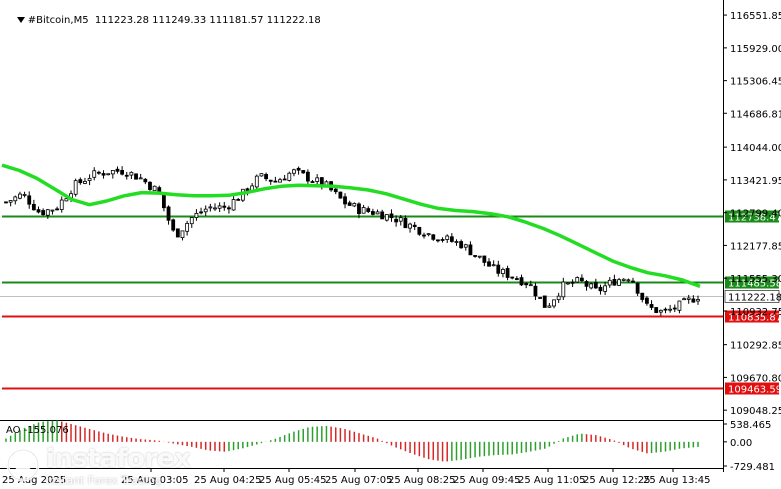  I want to click on dropdown-triangle-icon, so click(20, 20).